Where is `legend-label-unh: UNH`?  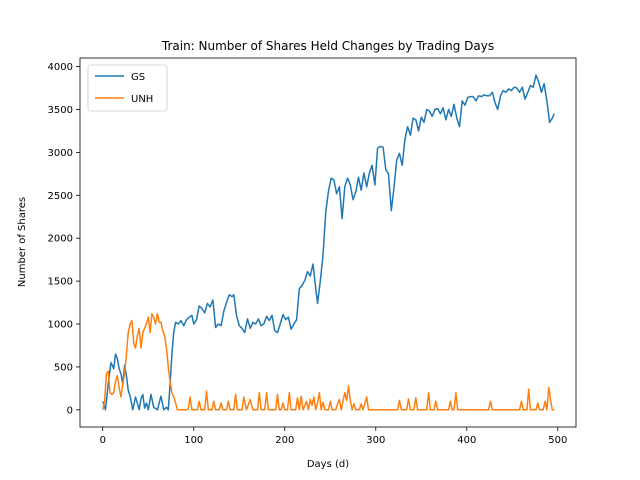 legend-label-unh: UNH is located at coordinates (142, 99).